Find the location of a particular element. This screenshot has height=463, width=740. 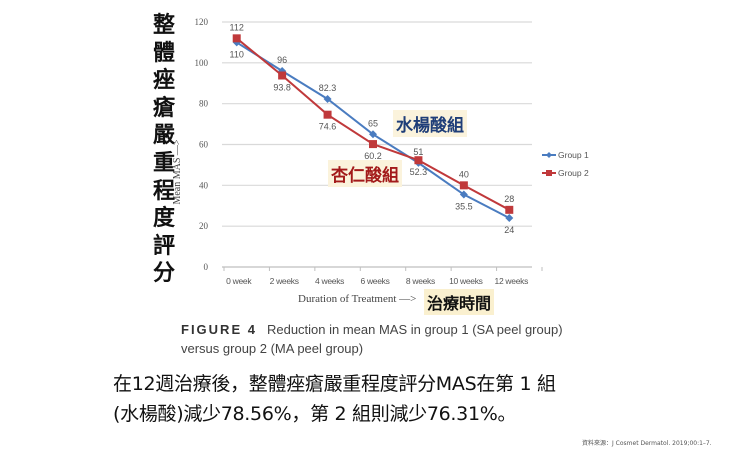

figure-number: FIGURE 4 is located at coordinates (219, 329).